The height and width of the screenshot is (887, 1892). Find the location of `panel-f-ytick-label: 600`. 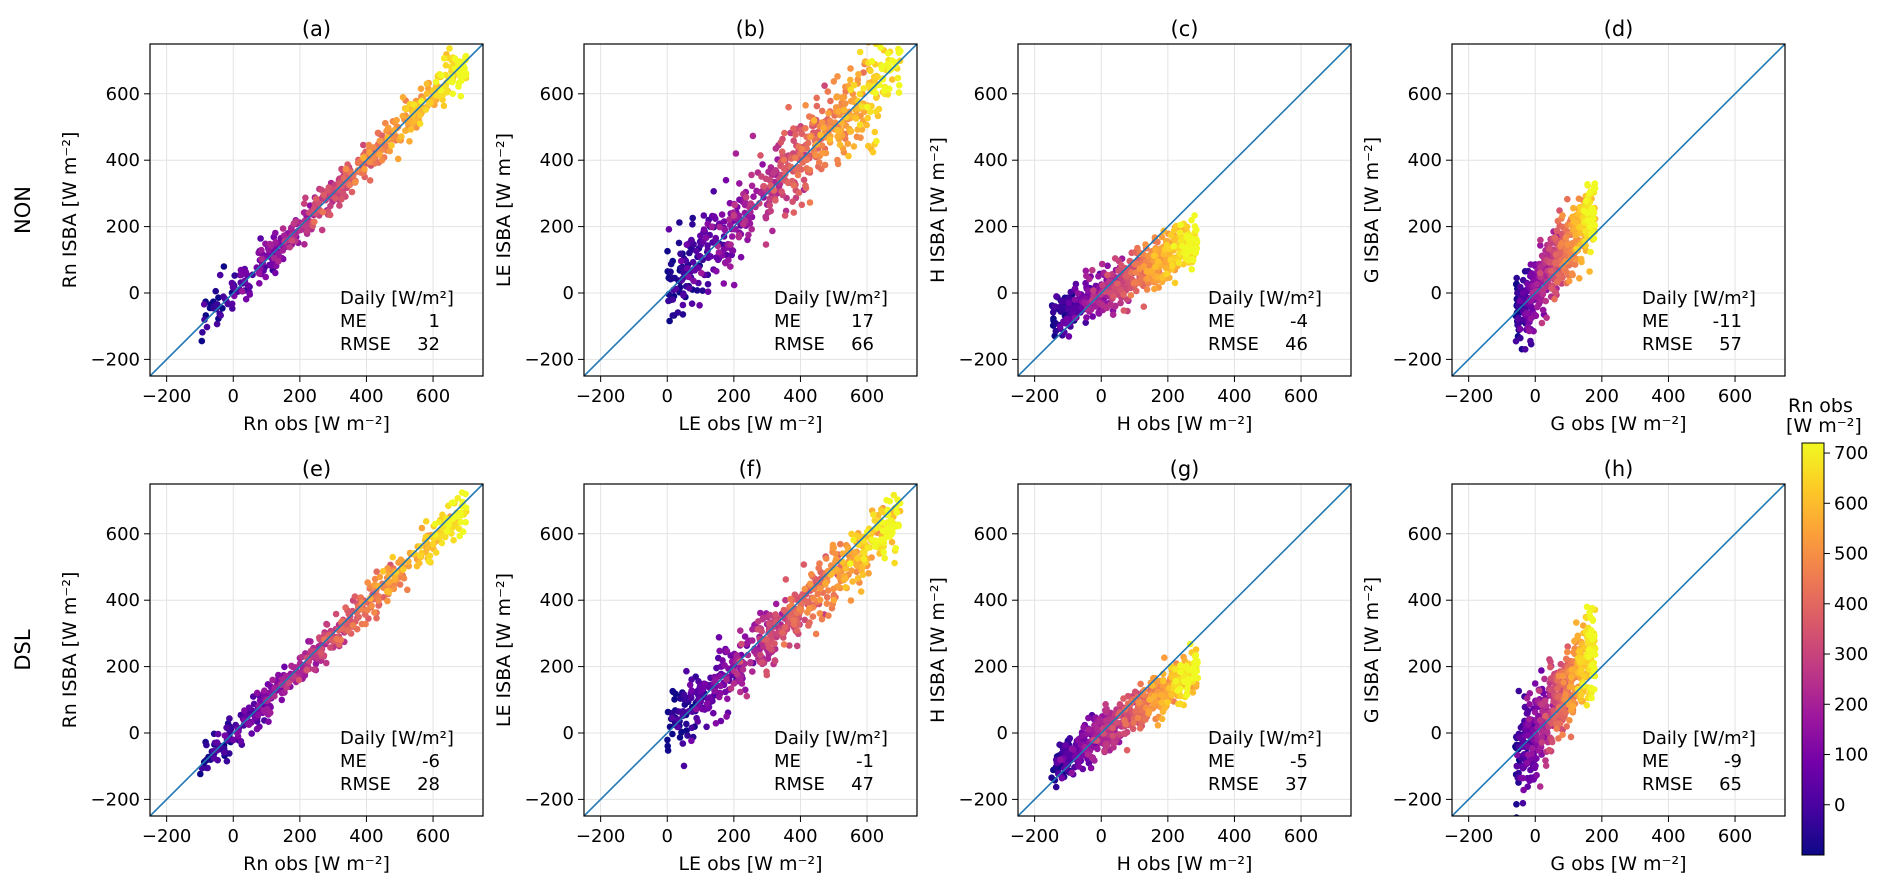

panel-f-ytick-label: 600 is located at coordinates (557, 534).